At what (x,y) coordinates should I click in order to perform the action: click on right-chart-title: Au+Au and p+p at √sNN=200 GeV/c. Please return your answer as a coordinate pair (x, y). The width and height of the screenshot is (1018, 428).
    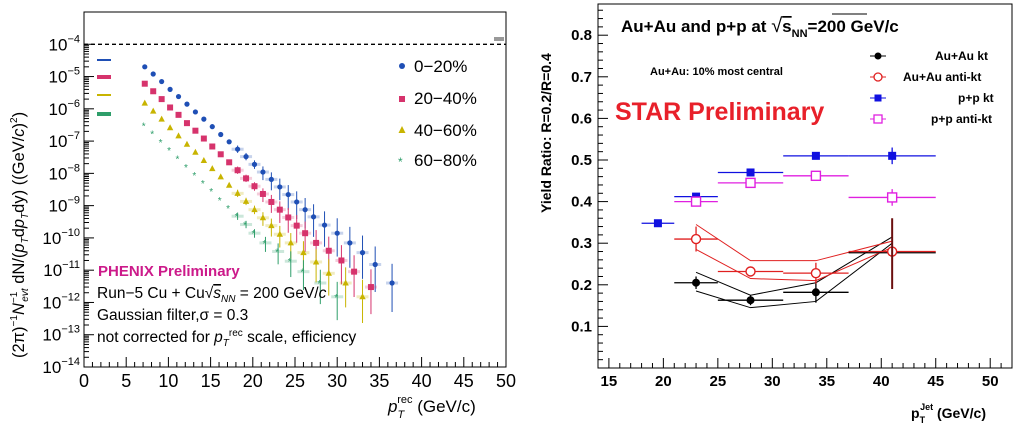
    Looking at the image, I should click on (760, 27).